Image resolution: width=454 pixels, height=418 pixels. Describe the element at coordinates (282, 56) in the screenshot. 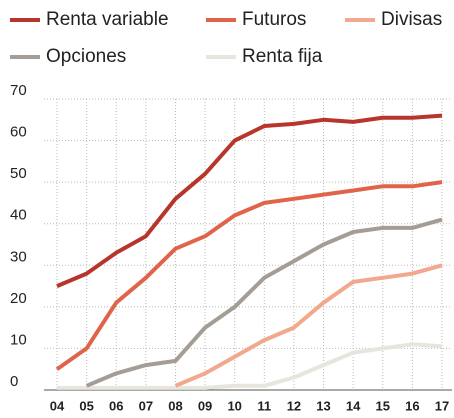

I see `legend-label: Renta fija` at that location.